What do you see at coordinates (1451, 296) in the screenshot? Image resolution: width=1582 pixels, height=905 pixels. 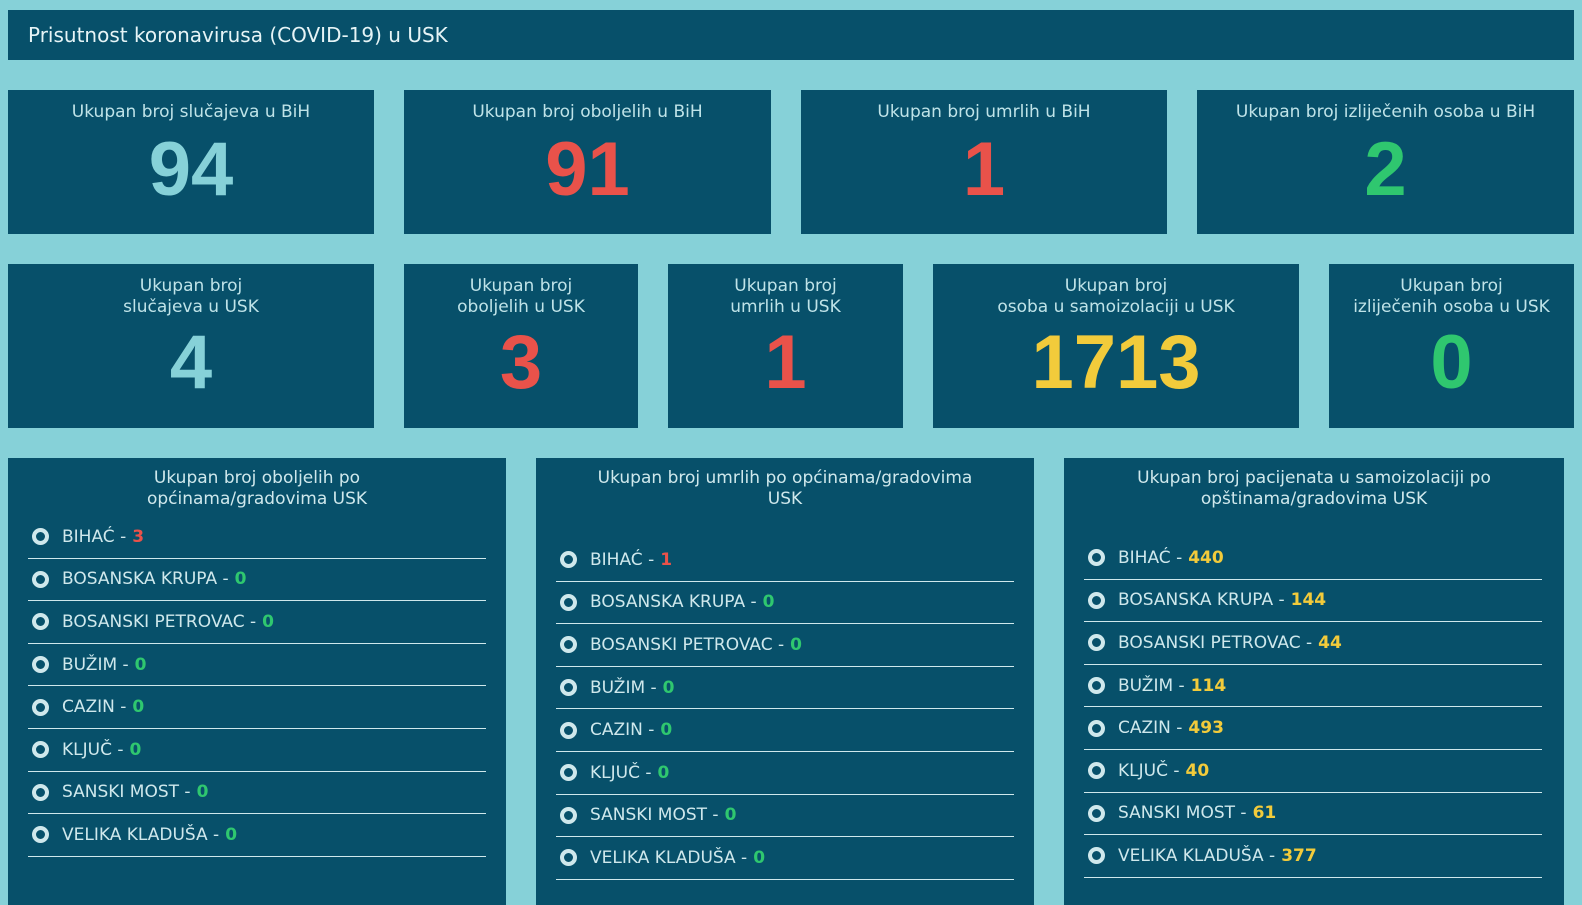 I see `usk-recovered-label: Ukupan broj izliječenih osoba u USK` at bounding box center [1451, 296].